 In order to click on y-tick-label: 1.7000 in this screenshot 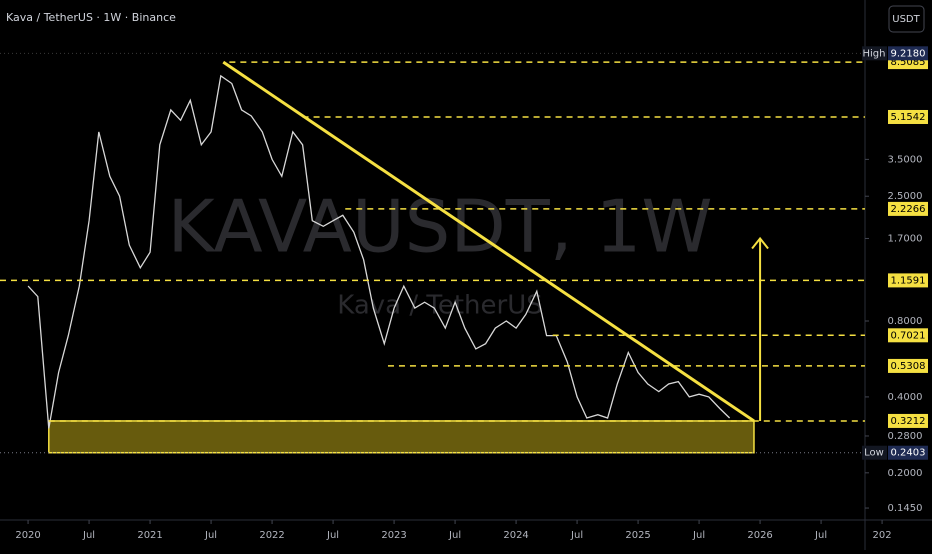, I will do `click(905, 238)`.